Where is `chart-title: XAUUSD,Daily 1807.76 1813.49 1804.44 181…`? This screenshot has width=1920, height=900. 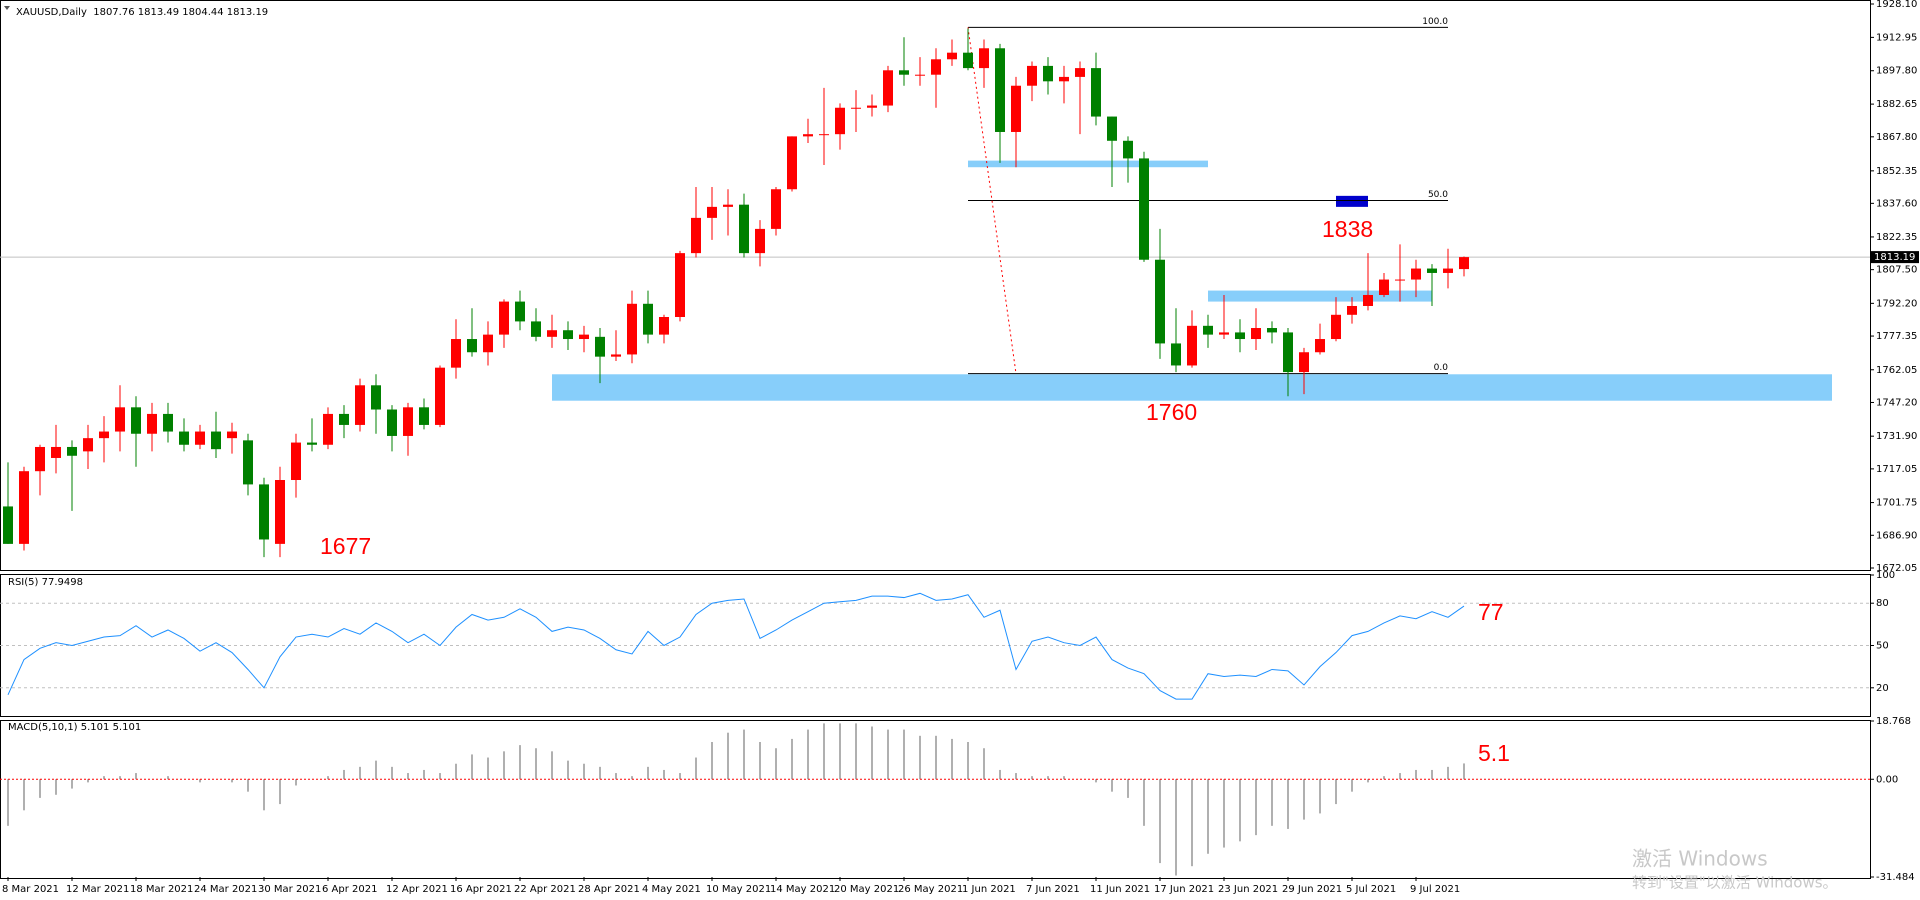
chart-title: XAUUSD,Daily 1807.76 1813.49 1804.44 181… is located at coordinates (142, 12).